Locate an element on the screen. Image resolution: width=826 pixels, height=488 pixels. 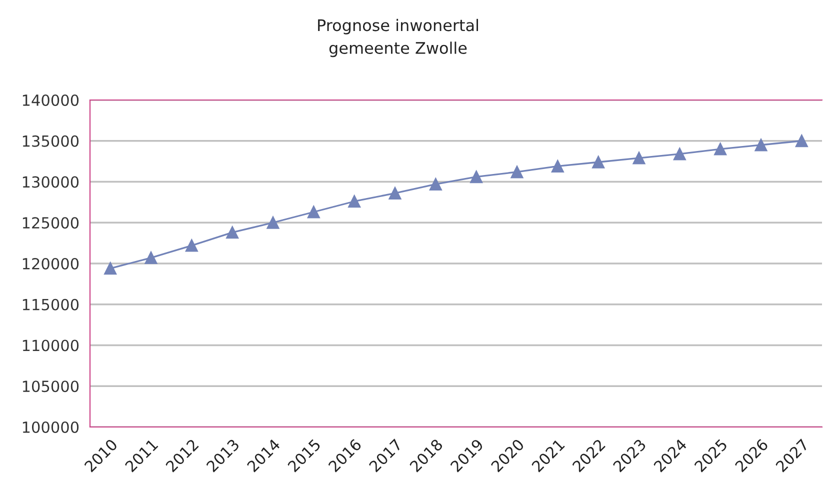
y-tick-label: 120000 is located at coordinates (50, 264).